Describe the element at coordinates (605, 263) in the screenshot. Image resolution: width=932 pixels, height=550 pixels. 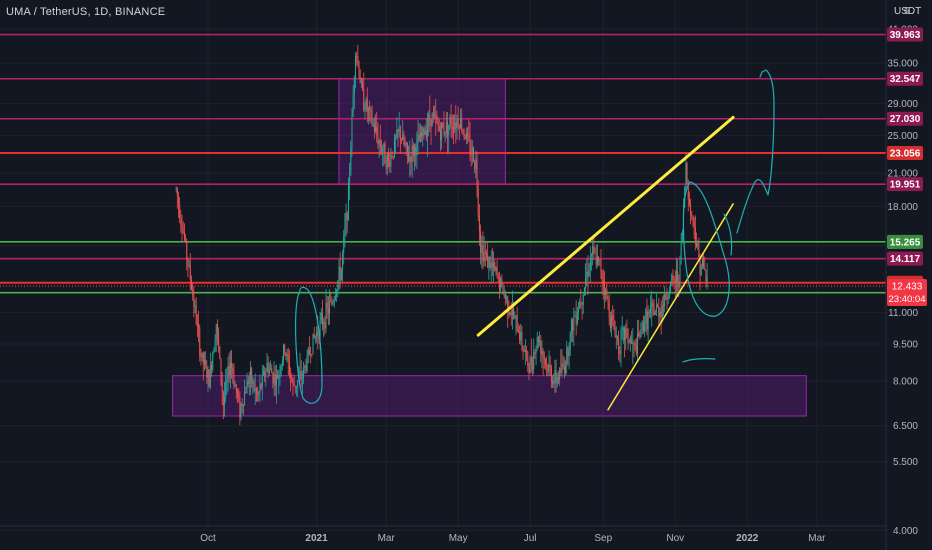
I see `trendlines` at that location.